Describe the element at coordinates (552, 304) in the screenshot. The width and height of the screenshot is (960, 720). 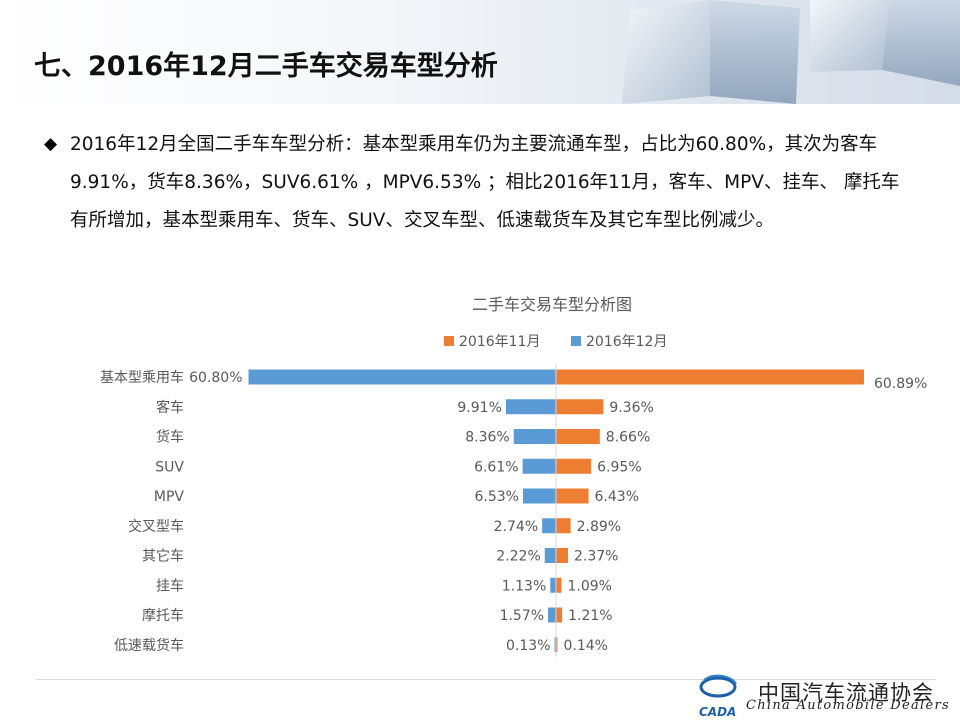
I see `chart-title: 二手车交易车型分析图` at that location.